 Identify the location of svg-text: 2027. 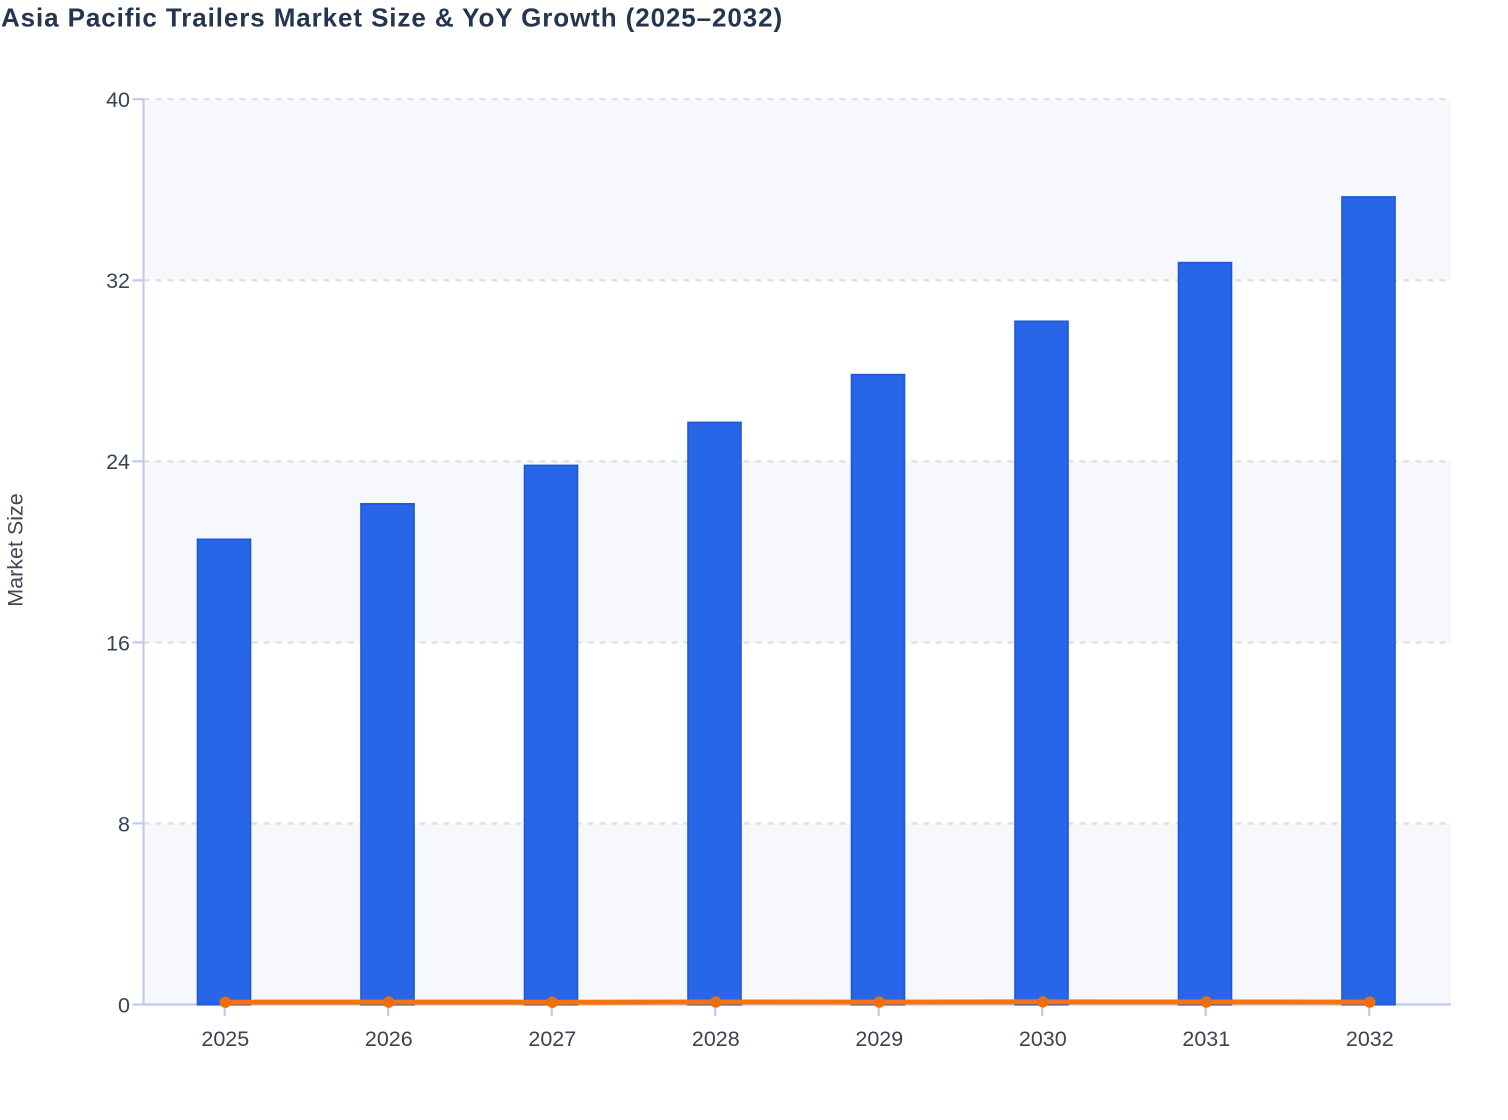
(552, 1039).